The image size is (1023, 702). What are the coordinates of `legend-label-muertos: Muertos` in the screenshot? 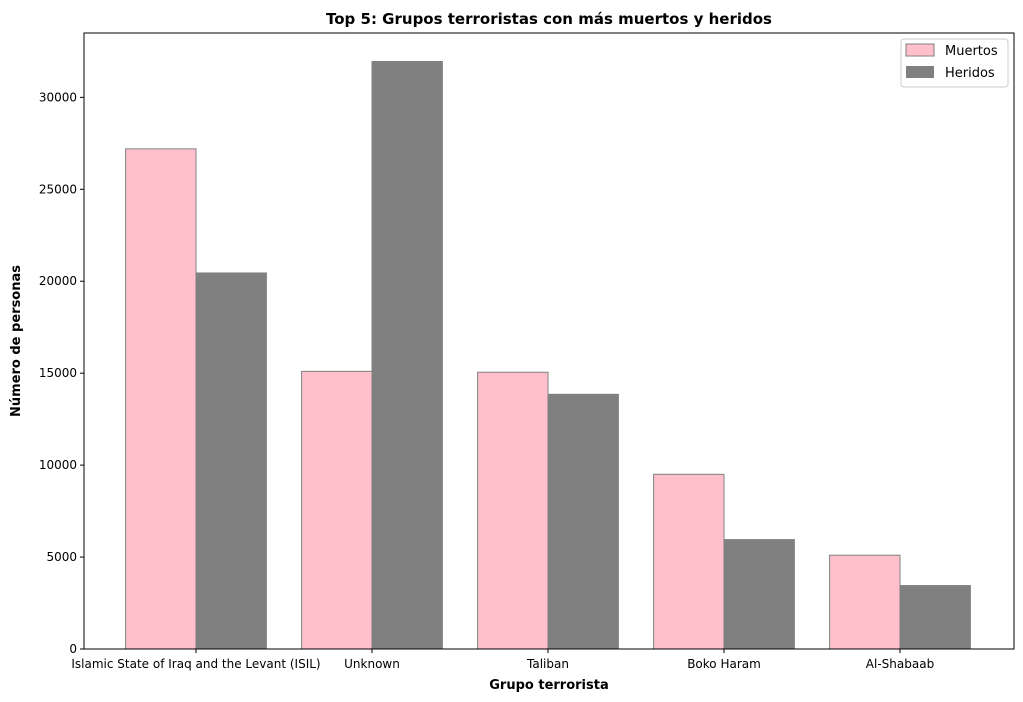 It's located at (971, 51).